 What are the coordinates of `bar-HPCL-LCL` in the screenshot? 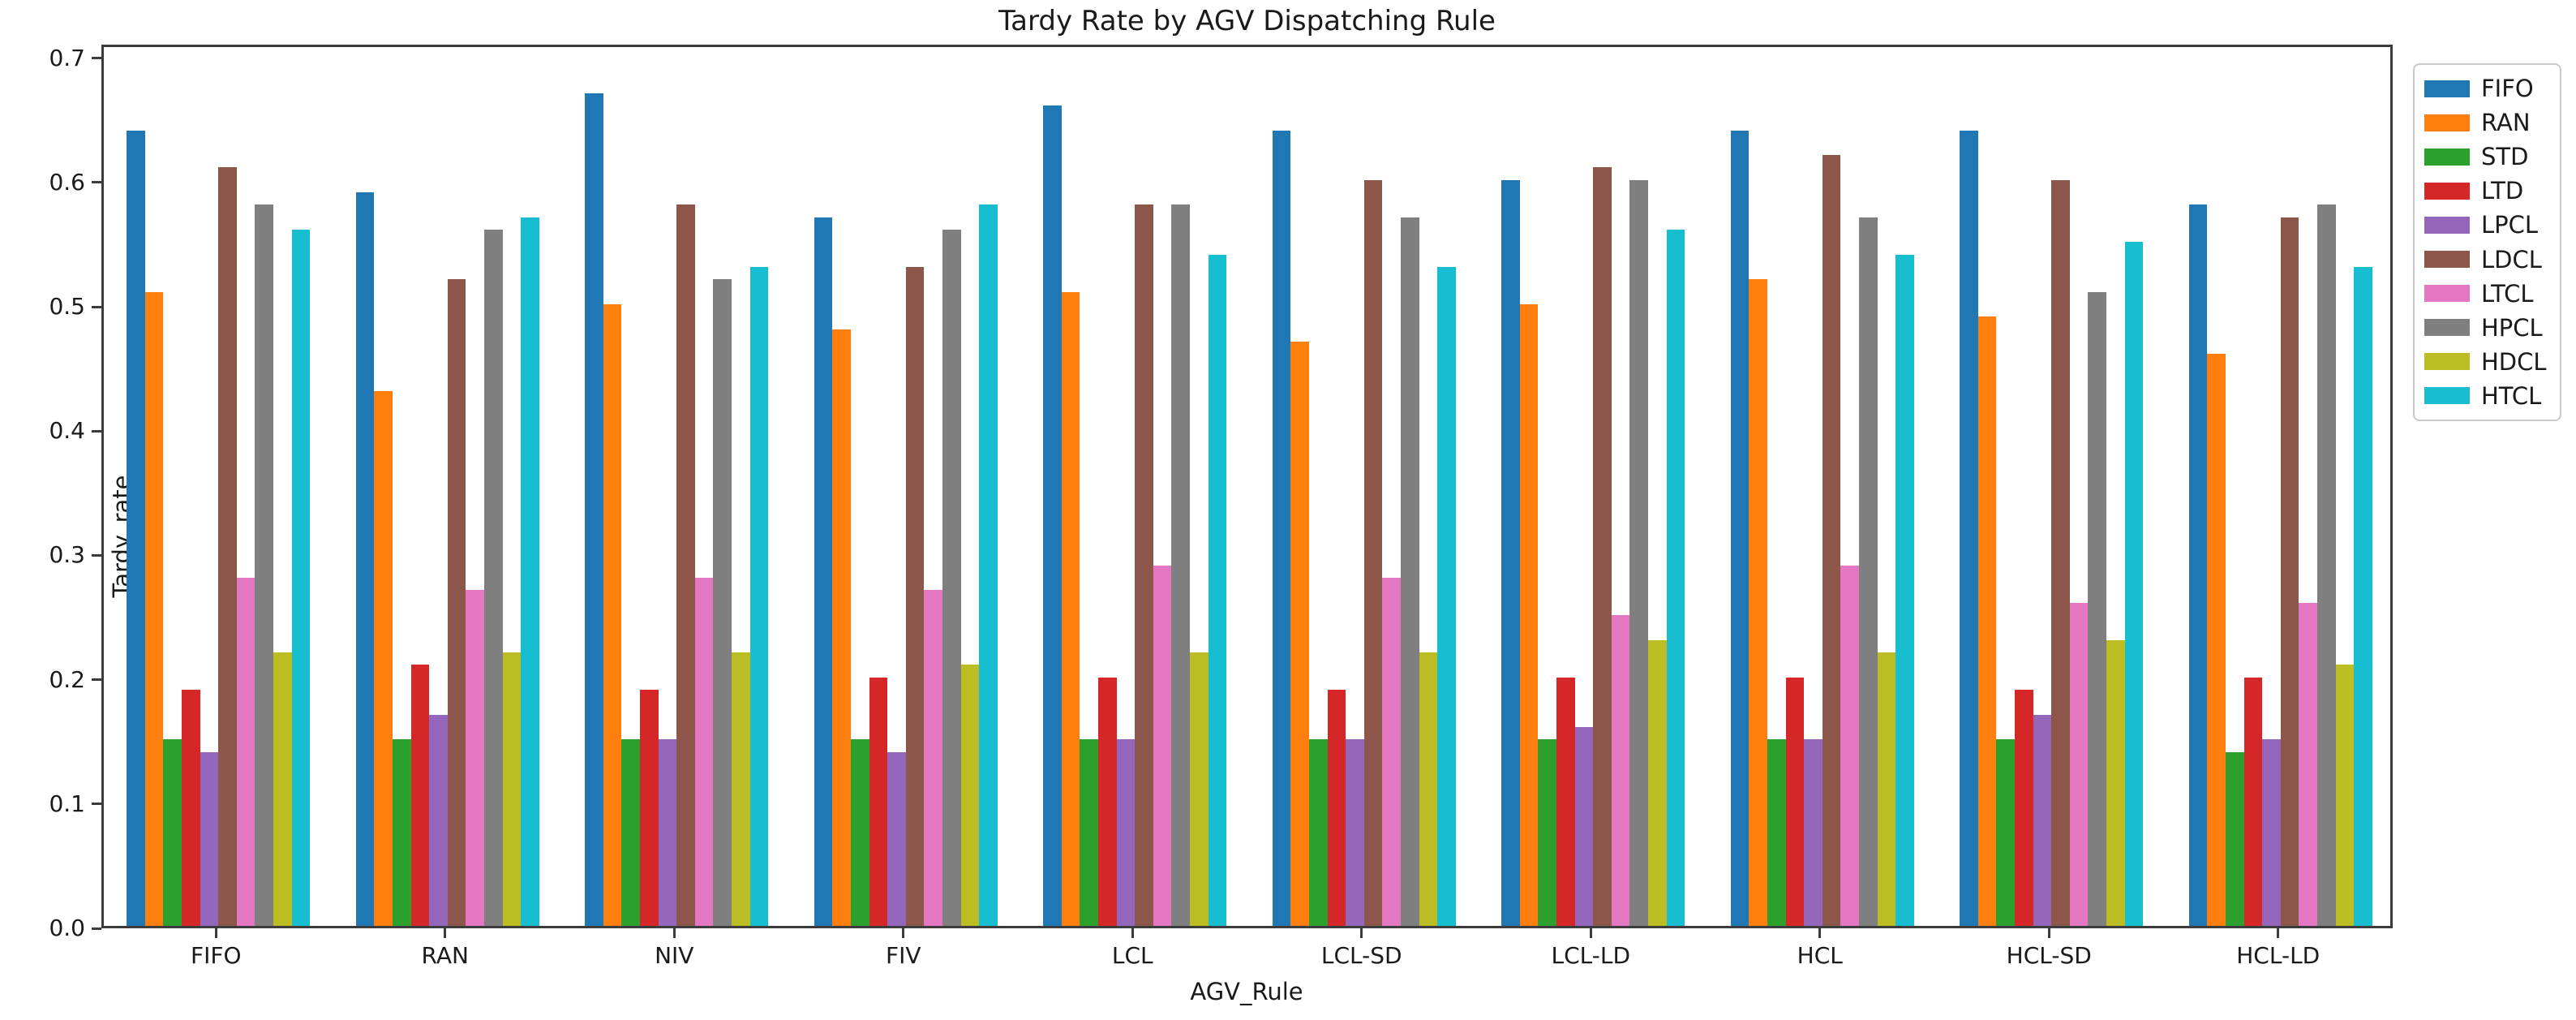 It's located at (1181, 565).